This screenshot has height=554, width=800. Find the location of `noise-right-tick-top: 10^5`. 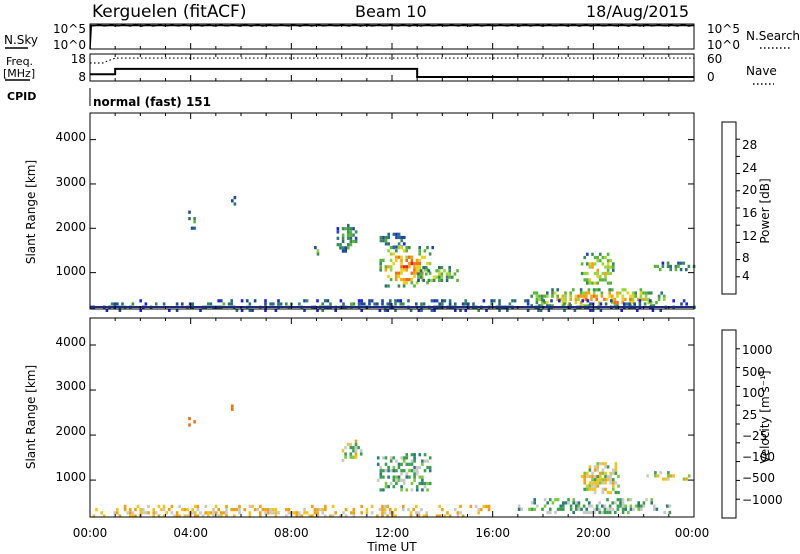

noise-right-tick-top: 10^5 is located at coordinates (723, 29).